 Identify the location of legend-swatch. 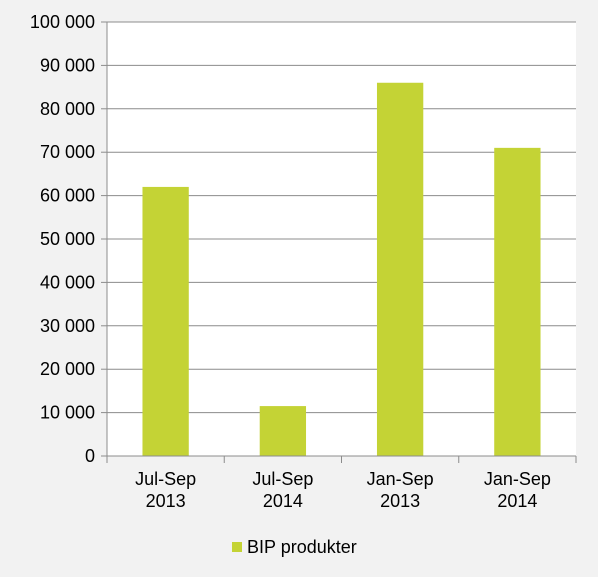
(237, 547).